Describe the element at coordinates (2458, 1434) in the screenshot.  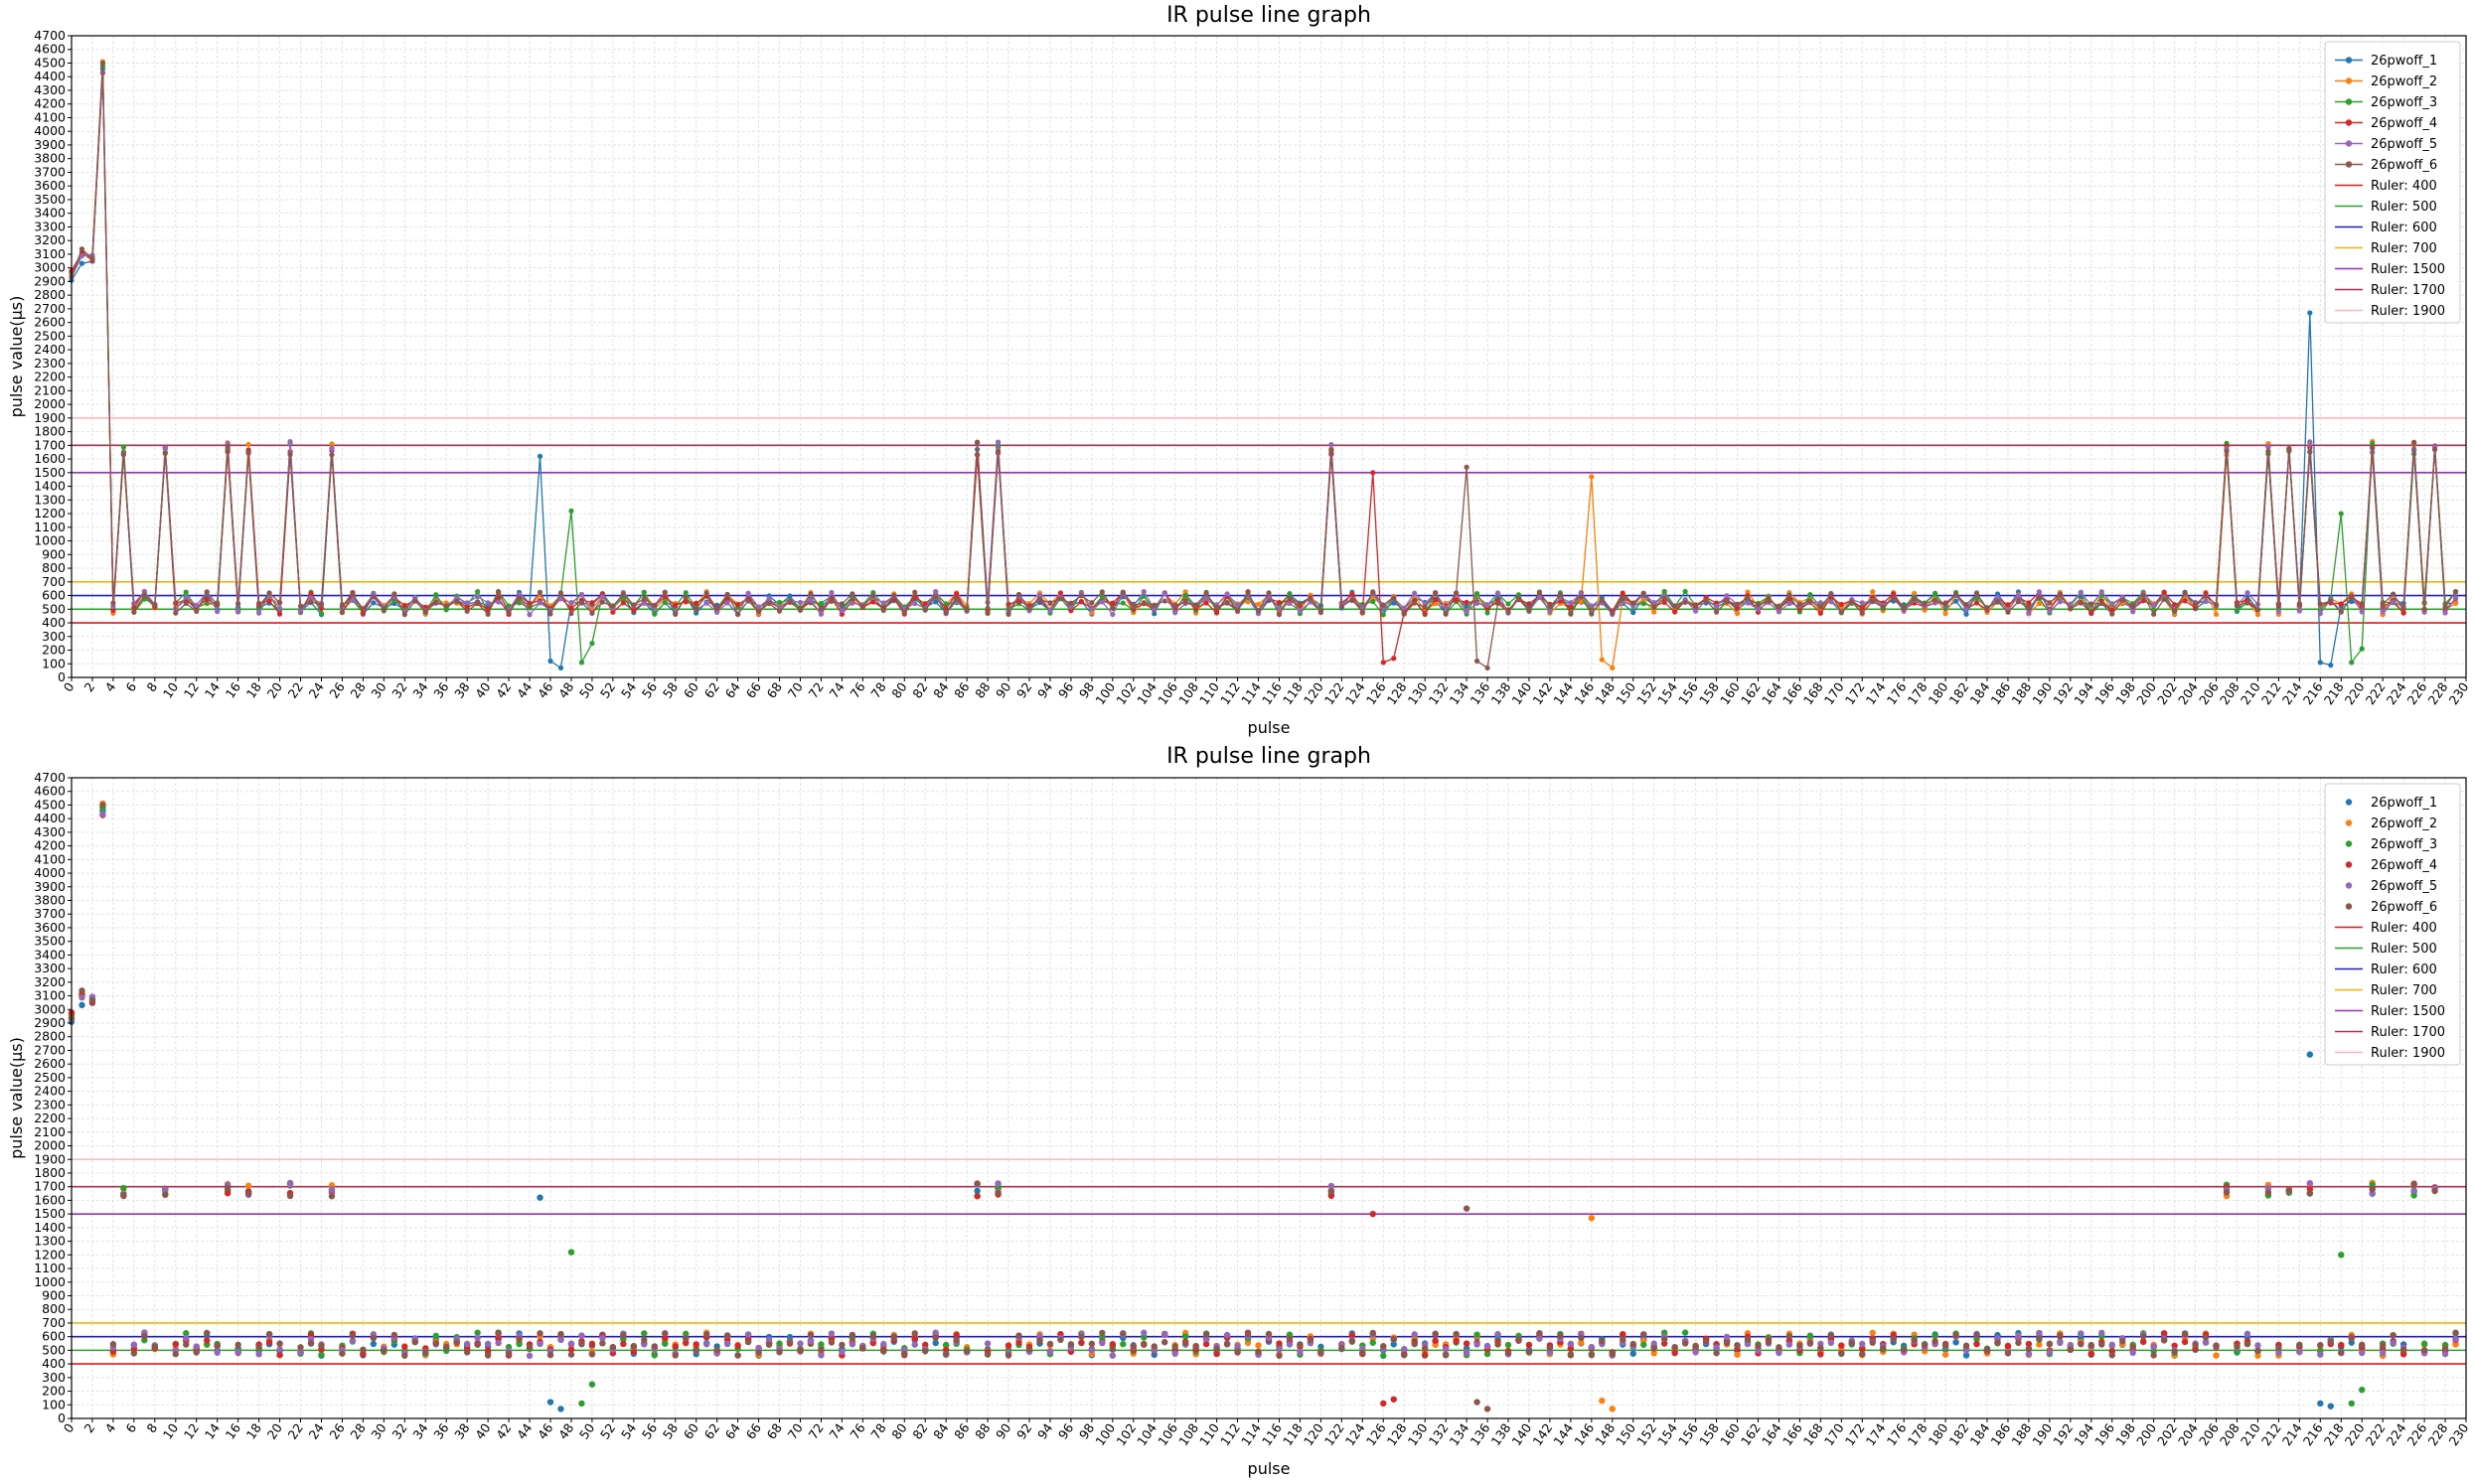
I see `x-tick-label: 230` at that location.